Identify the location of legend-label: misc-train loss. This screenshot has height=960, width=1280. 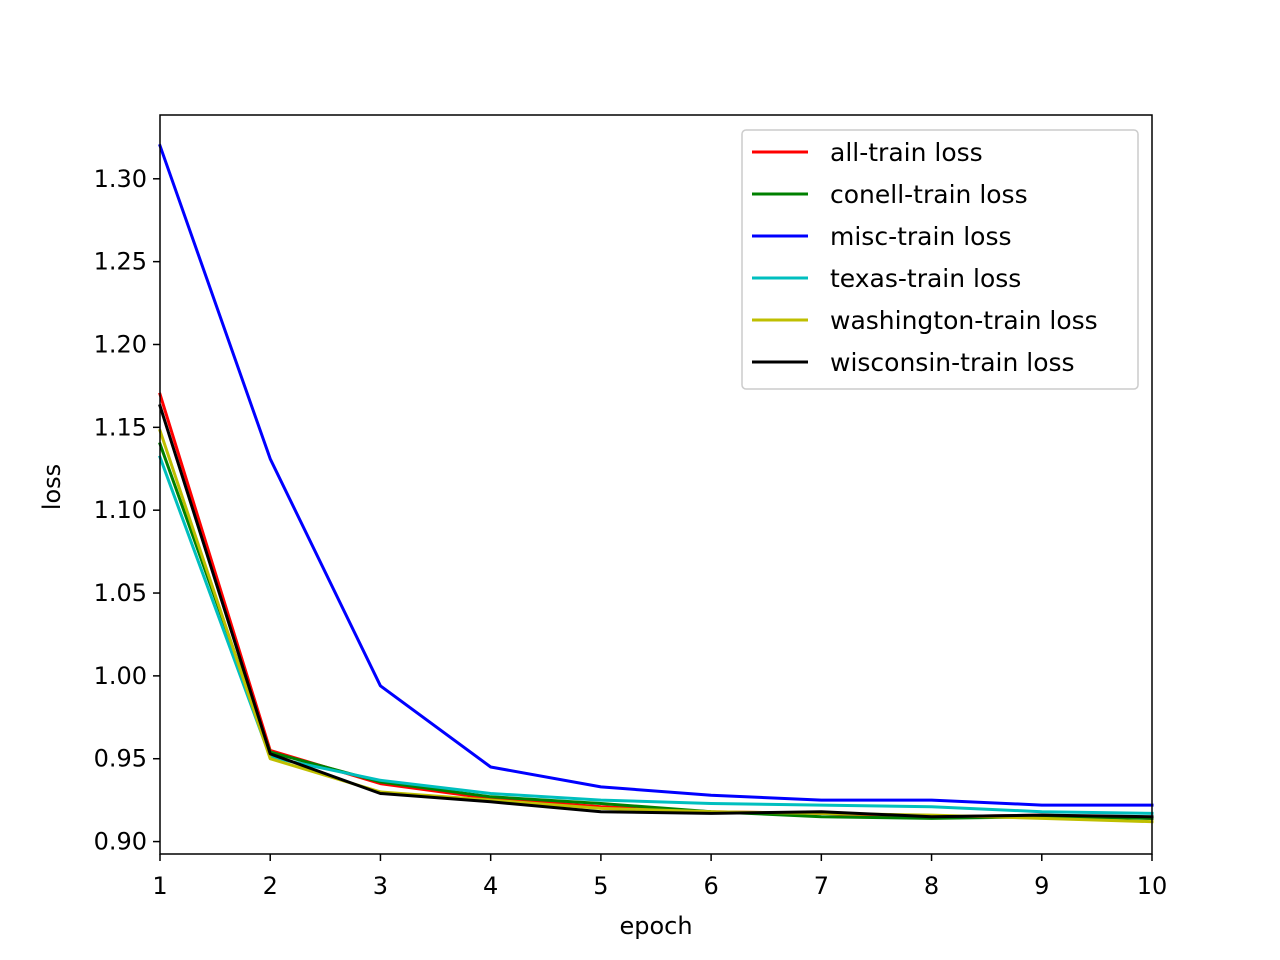
(921, 236).